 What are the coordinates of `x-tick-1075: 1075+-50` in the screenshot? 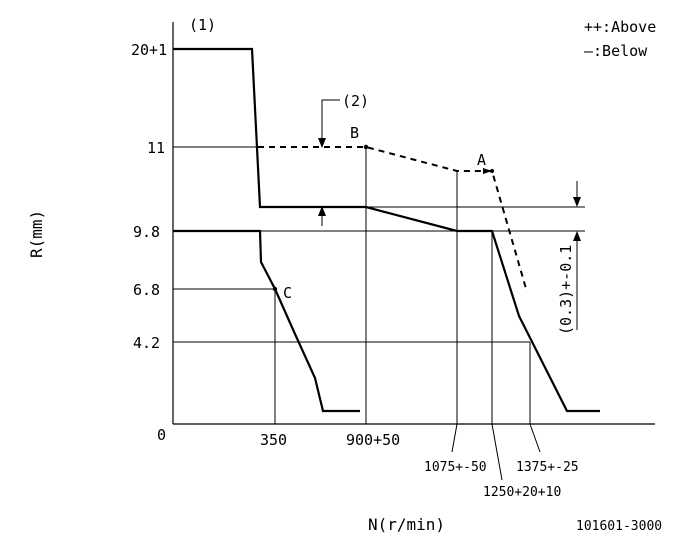 It's located at (455, 467).